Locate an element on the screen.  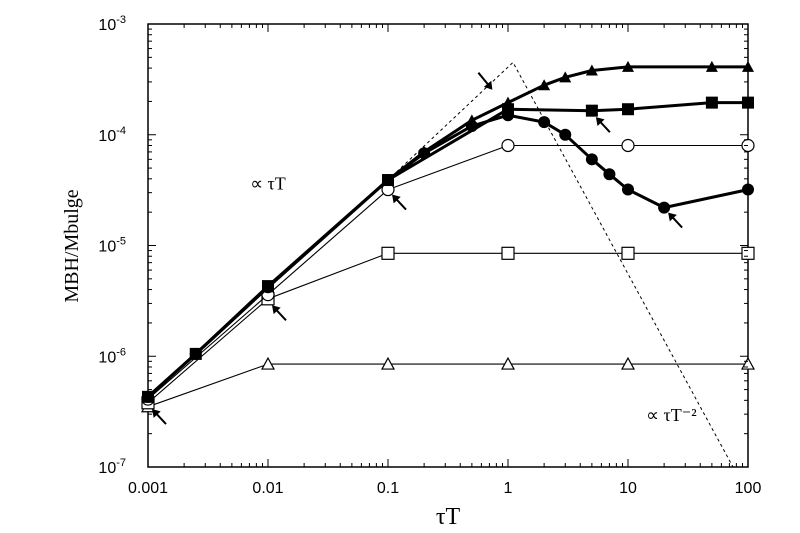
x-tick-label: 0.01 is located at coordinates (267, 488).